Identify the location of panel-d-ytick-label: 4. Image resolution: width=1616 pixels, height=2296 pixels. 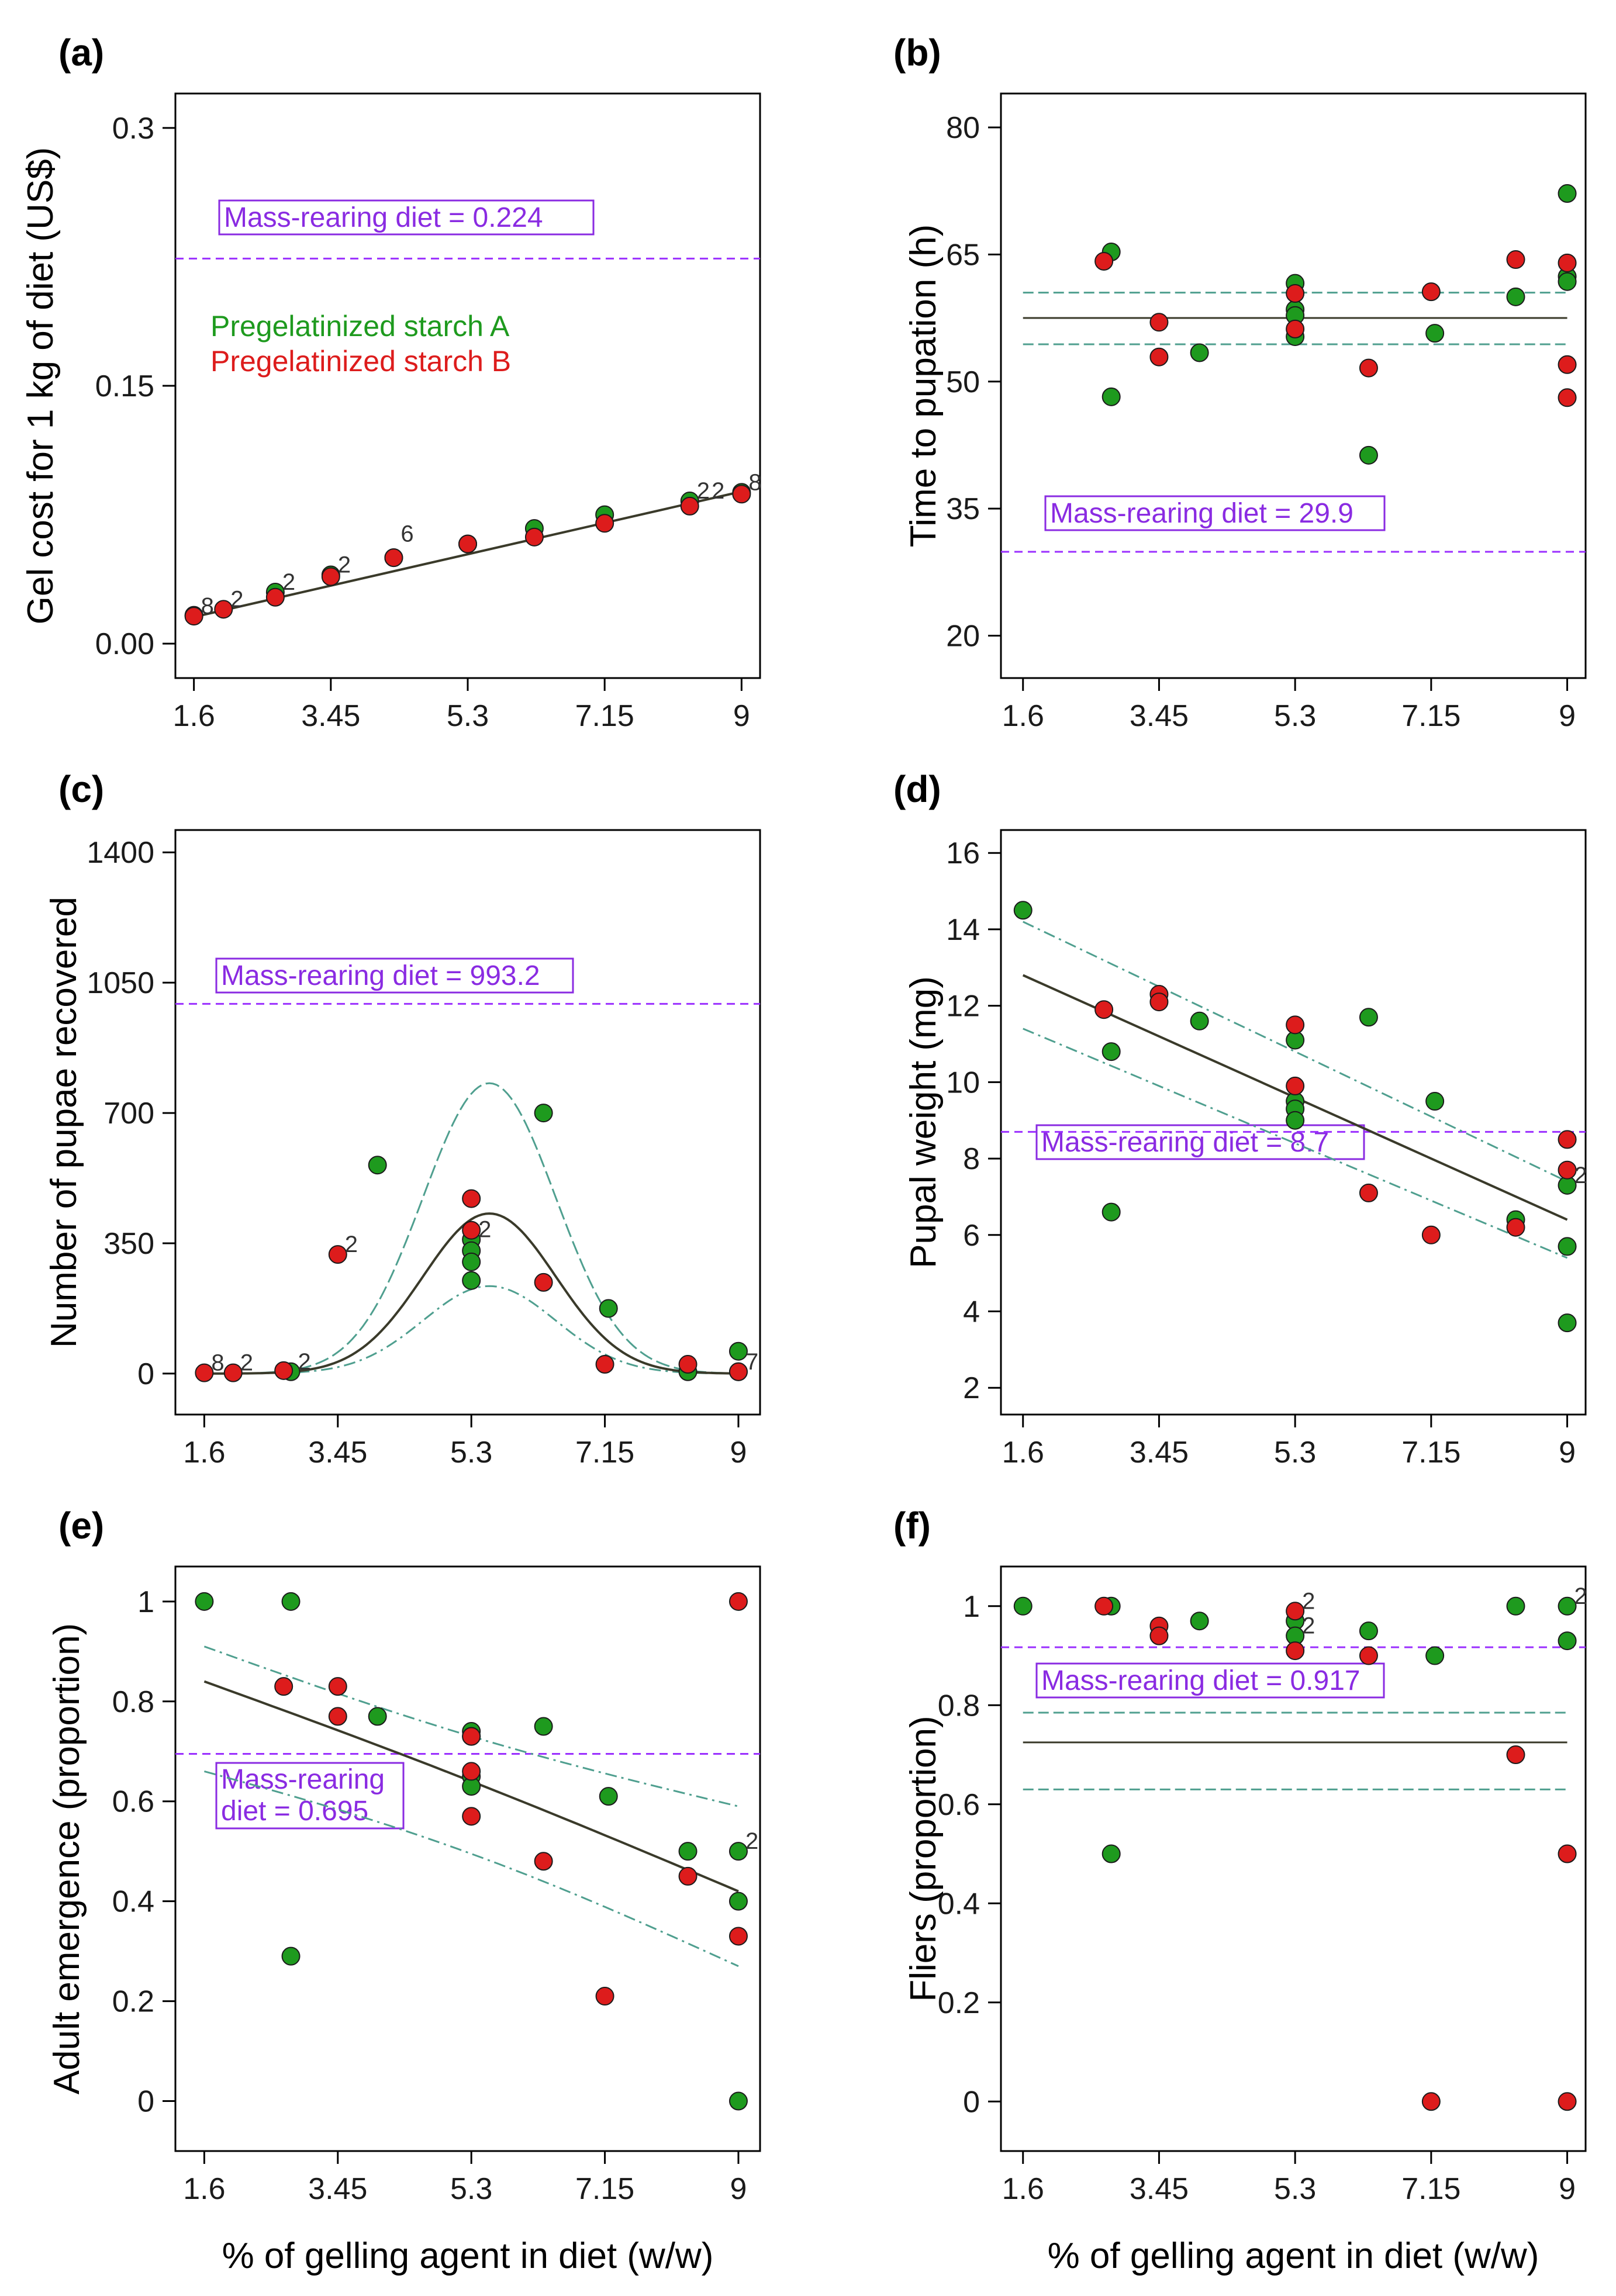
(971, 1312).